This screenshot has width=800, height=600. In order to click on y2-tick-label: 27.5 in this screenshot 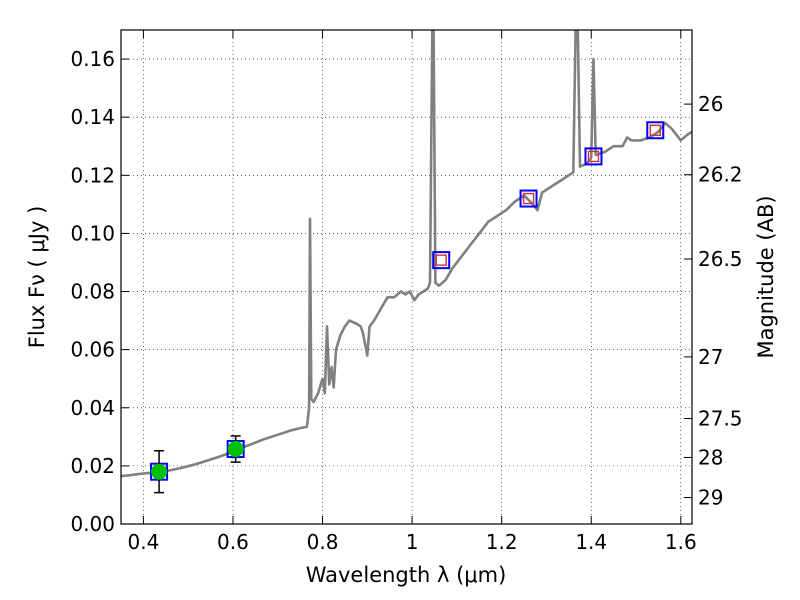, I will do `click(720, 419)`.